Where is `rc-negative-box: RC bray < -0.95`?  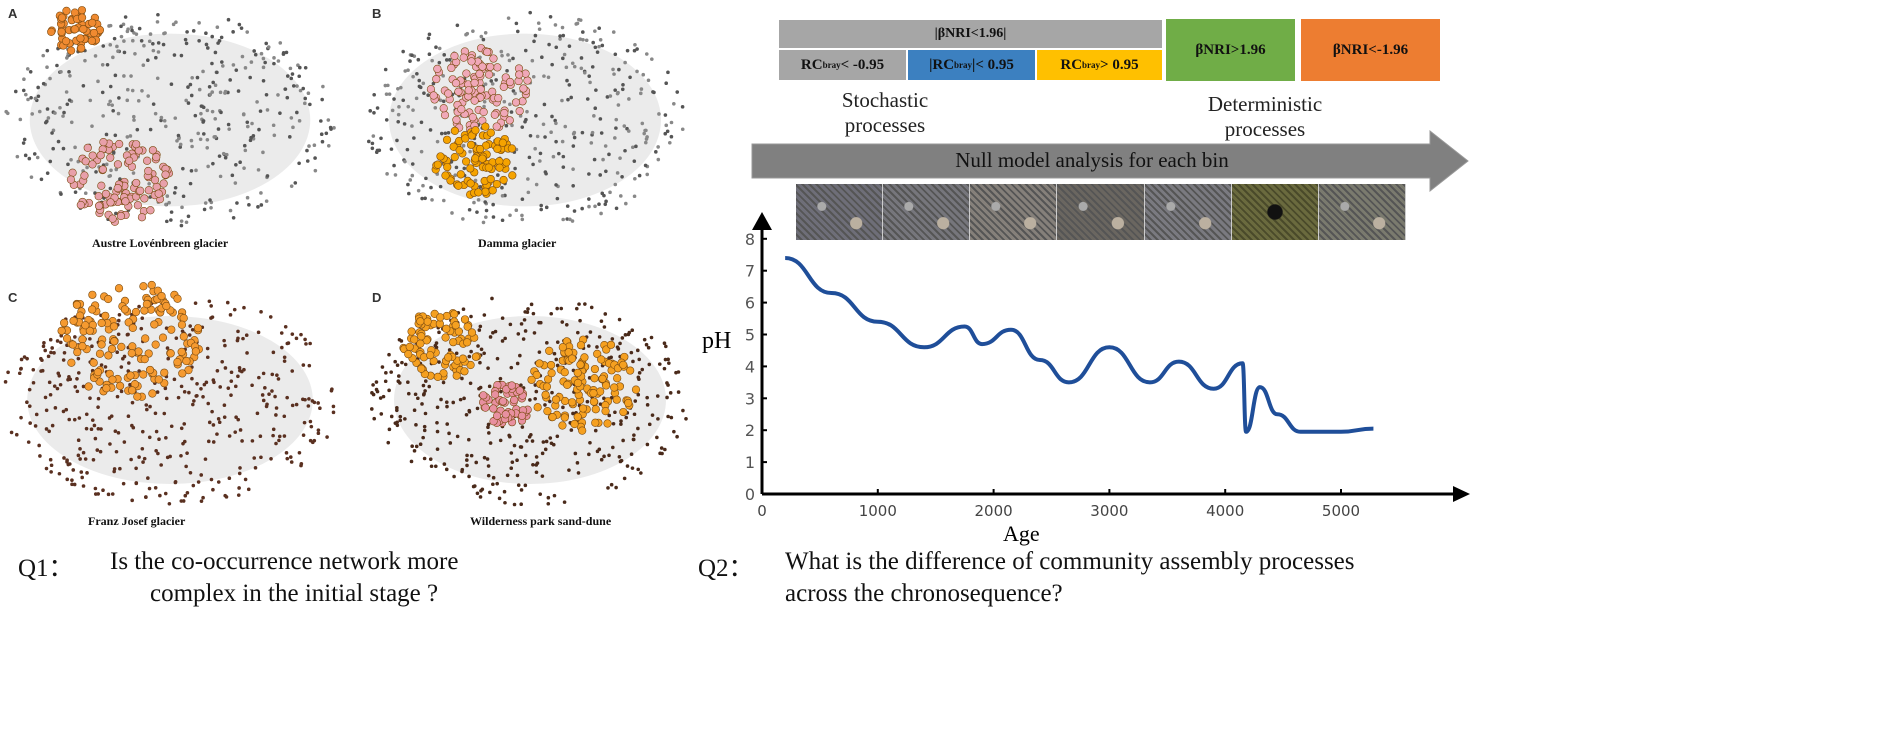
rc-negative-box: RC bray < -0.95 is located at coordinates (842, 65).